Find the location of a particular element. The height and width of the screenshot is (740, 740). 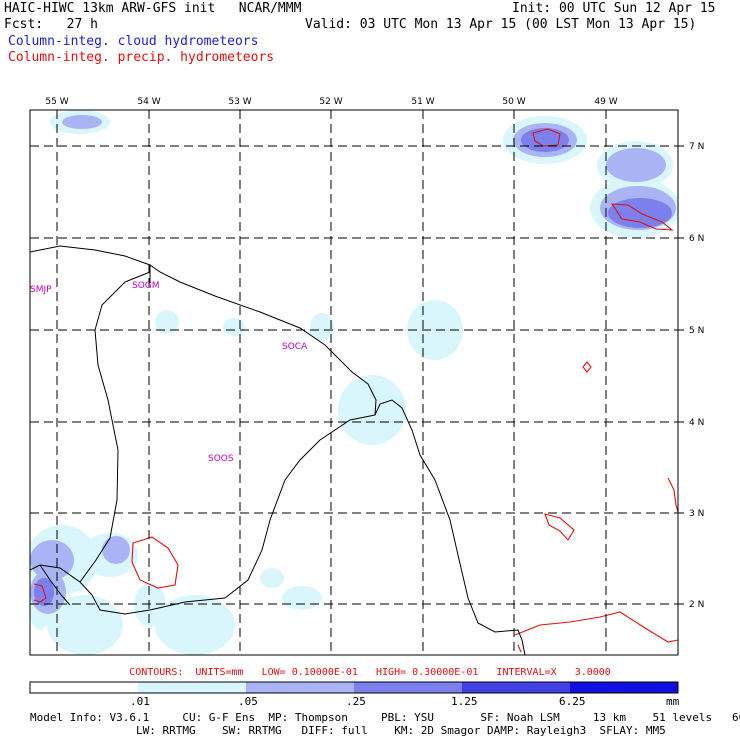

lon-label: 49 W is located at coordinates (605, 102).